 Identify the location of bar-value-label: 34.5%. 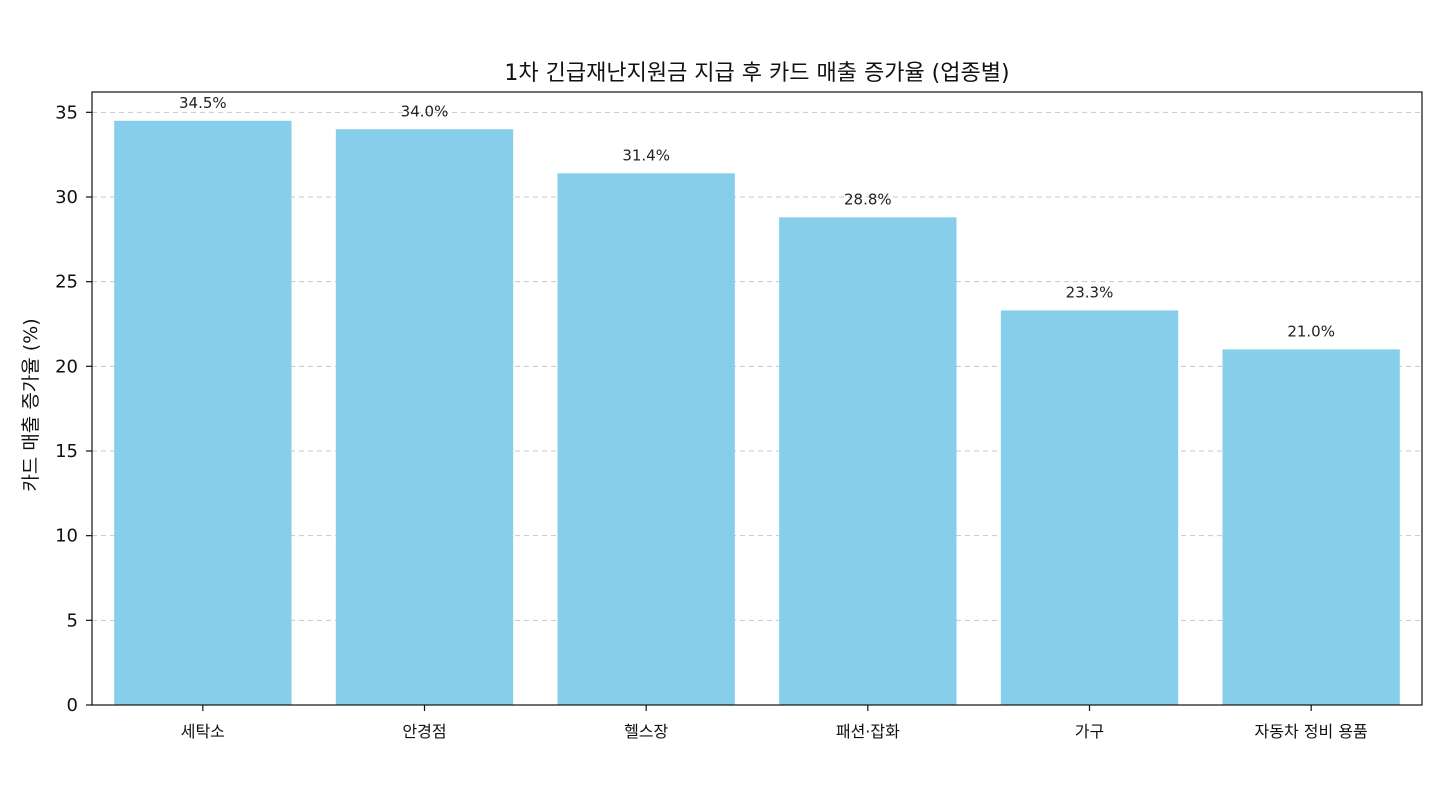
(203, 103).